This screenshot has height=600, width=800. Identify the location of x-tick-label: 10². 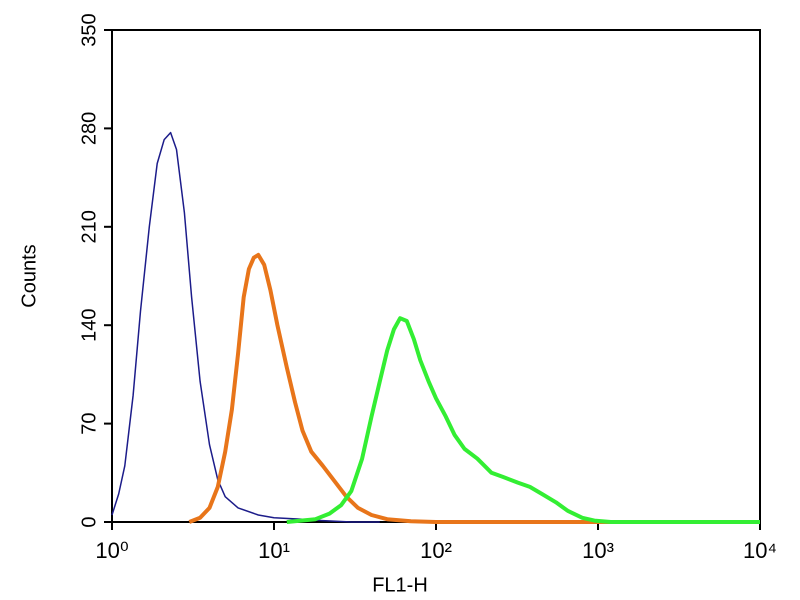
(436, 550).